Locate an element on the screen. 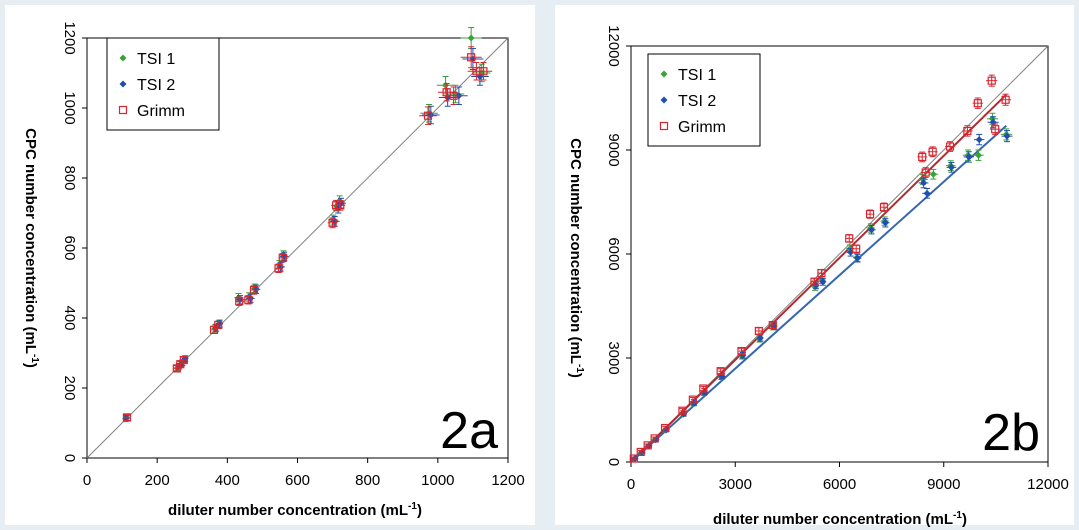 The image size is (1079, 530). legend-label-tsi-1: TSI 1 is located at coordinates (697, 75).